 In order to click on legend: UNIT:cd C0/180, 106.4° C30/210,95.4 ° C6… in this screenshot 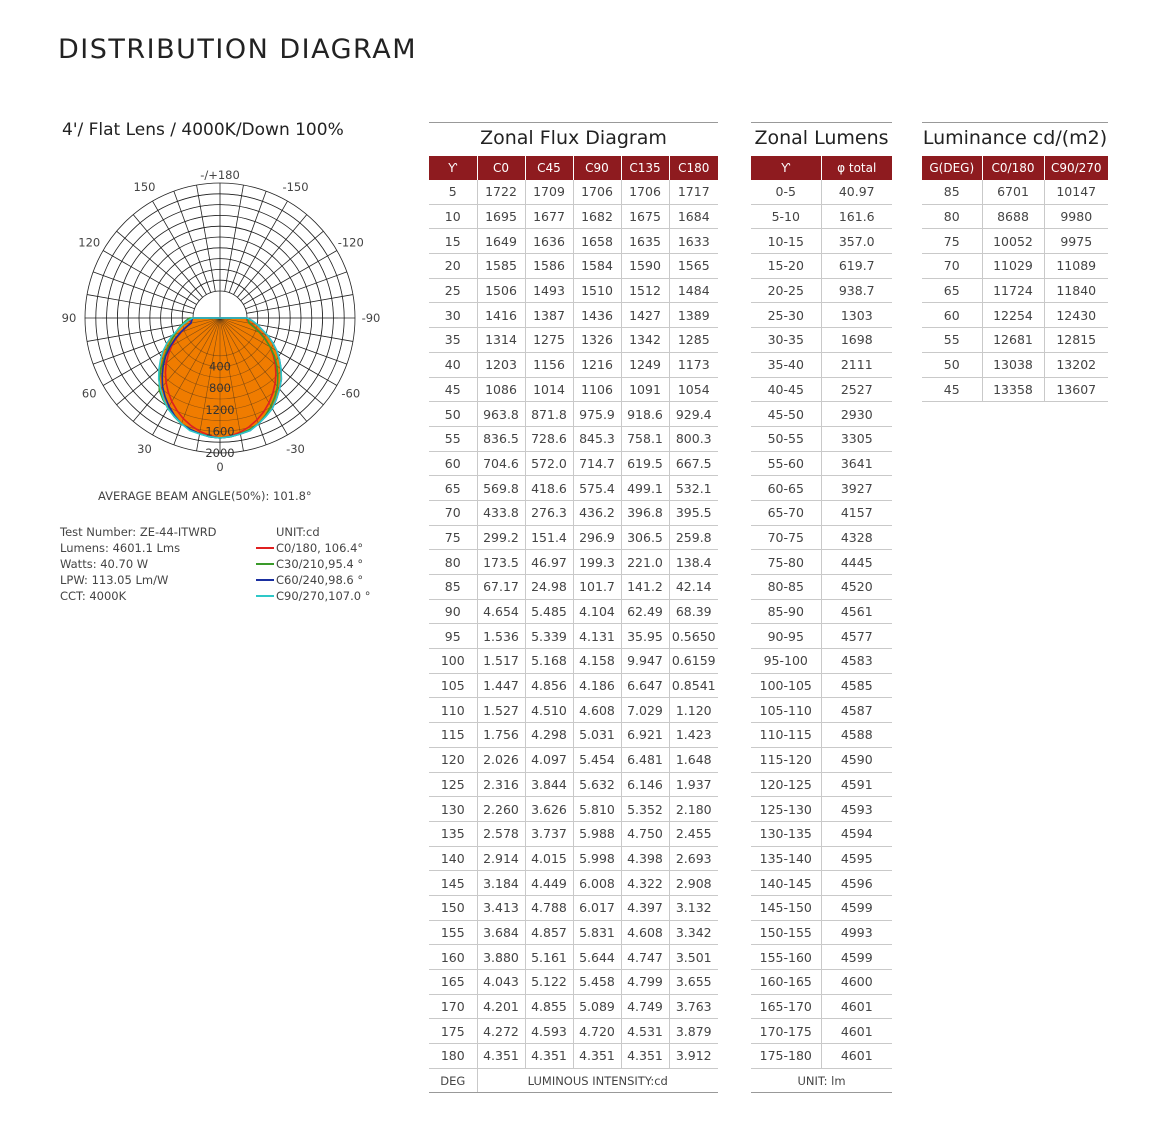, I will do `click(313, 564)`.